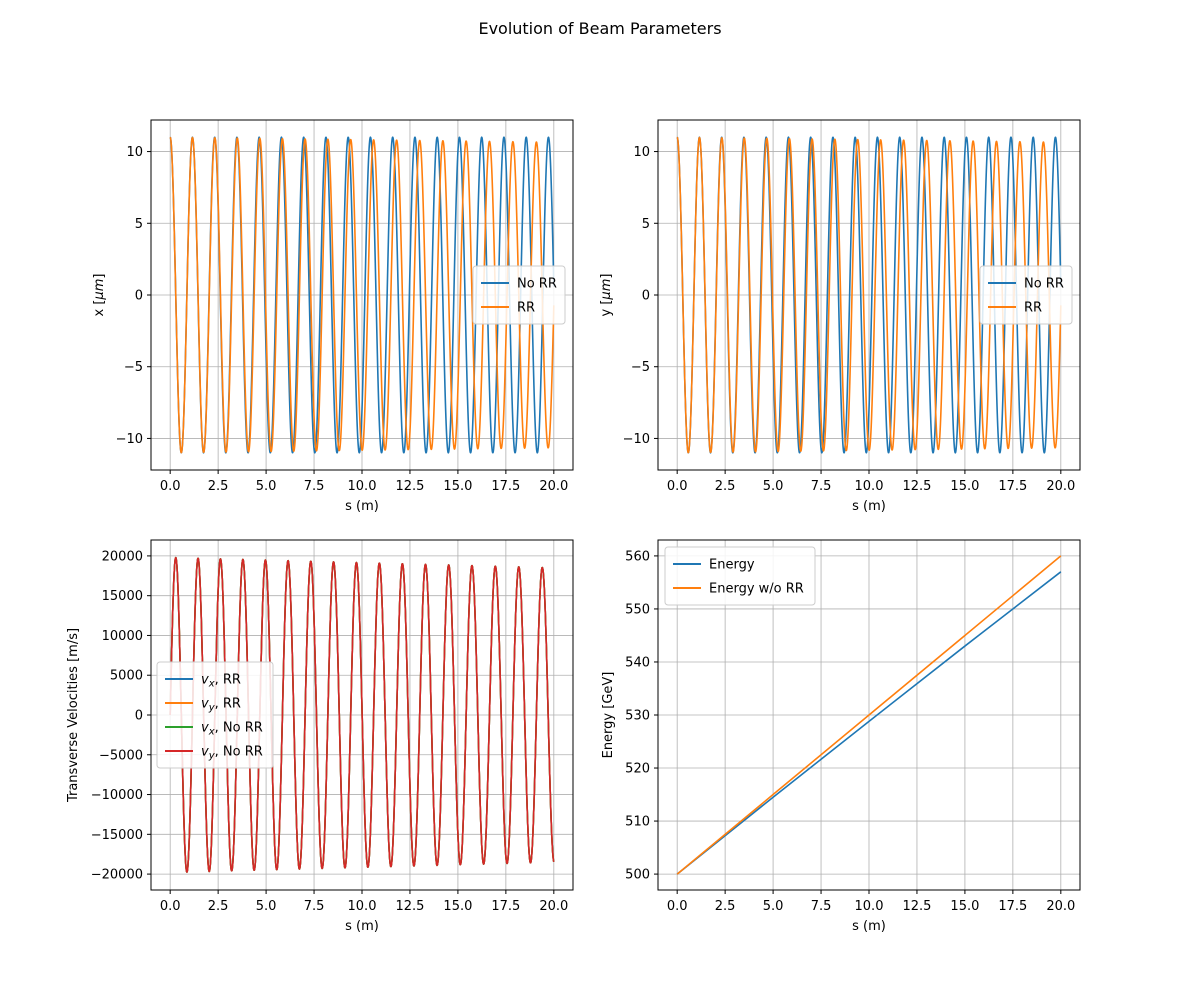 This screenshot has height=1000, width=1200. I want to click on y-tick-label: −10000, so click(117, 795).